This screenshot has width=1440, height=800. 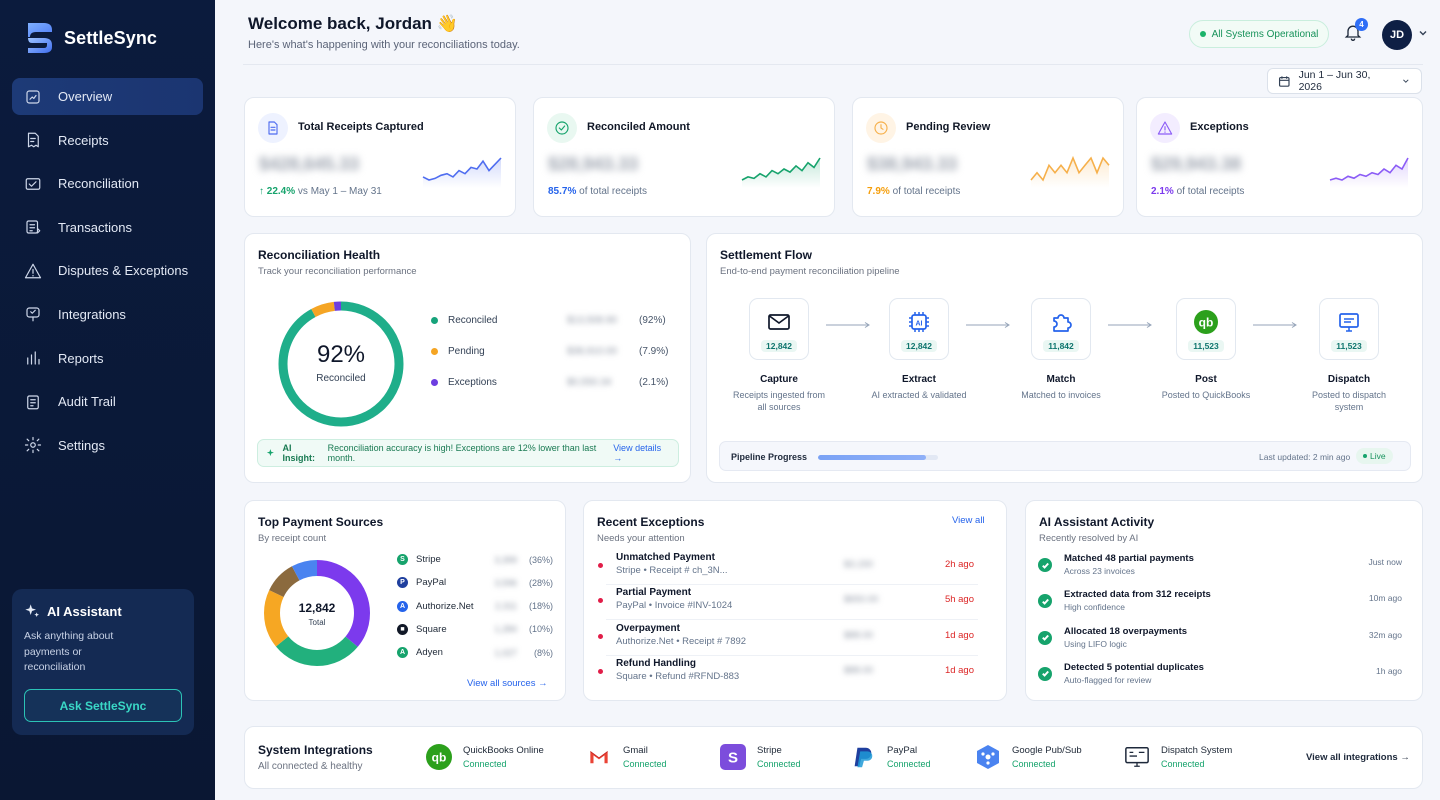 I want to click on live-badge: Live, so click(x=1374, y=456).